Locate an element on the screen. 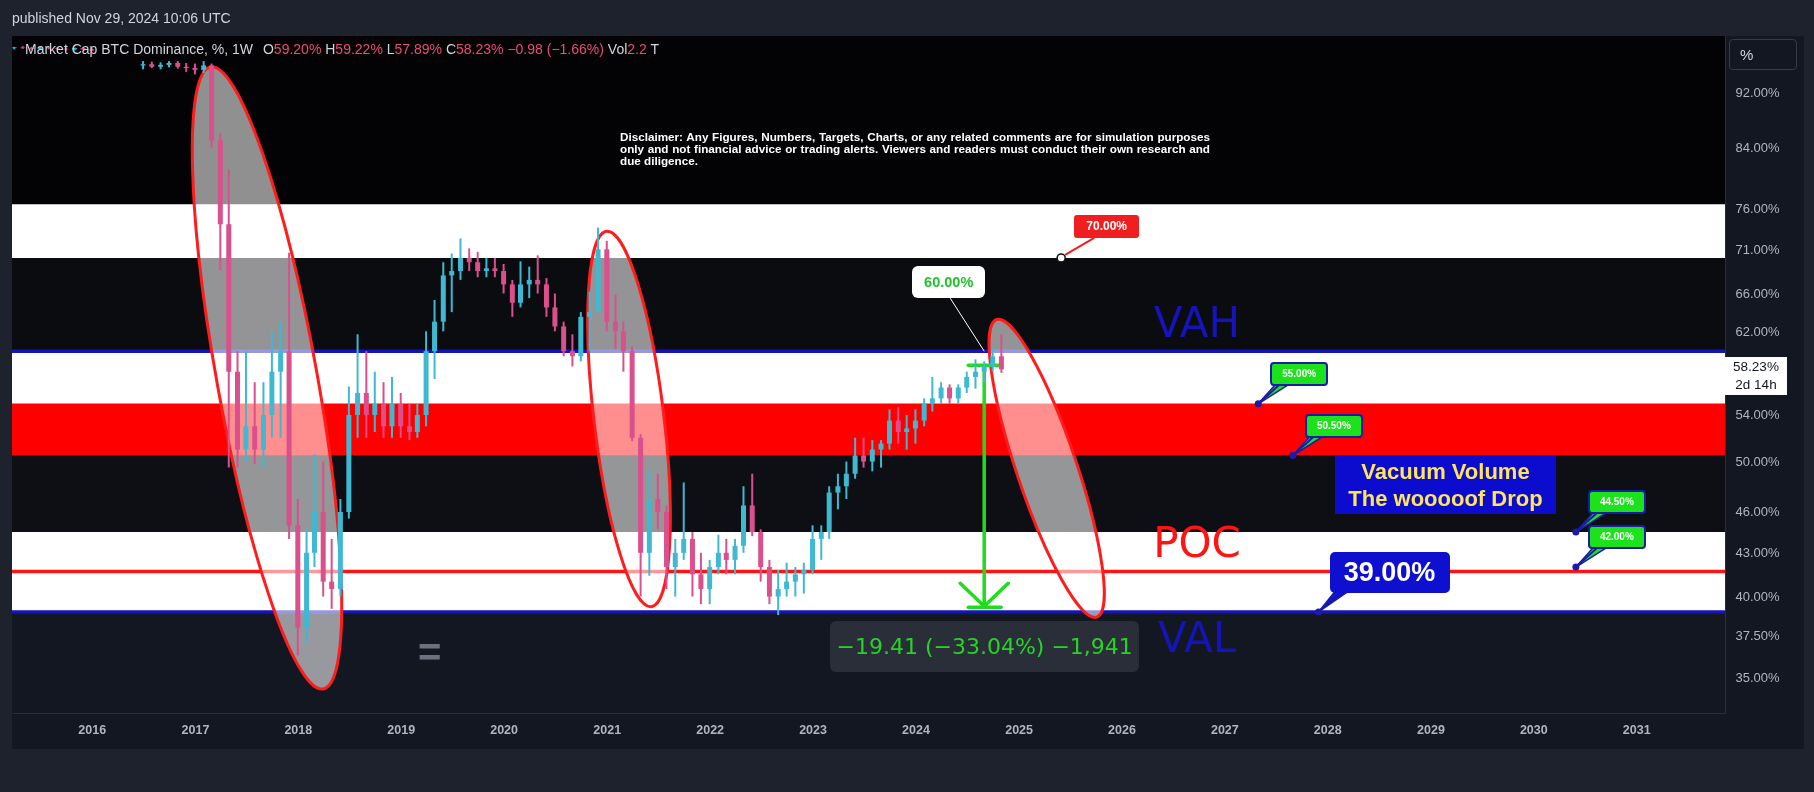 This screenshot has height=792, width=1814. y-tick-label: 50.00% is located at coordinates (1758, 462).